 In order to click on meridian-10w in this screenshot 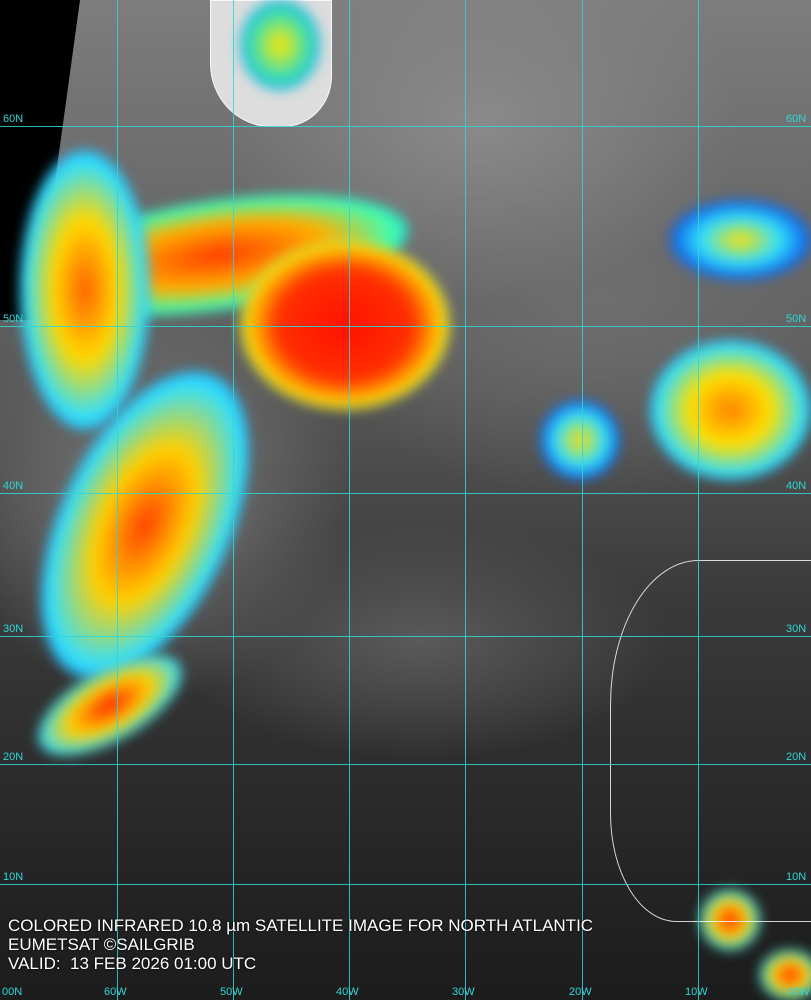, I will do `click(698, 500)`.